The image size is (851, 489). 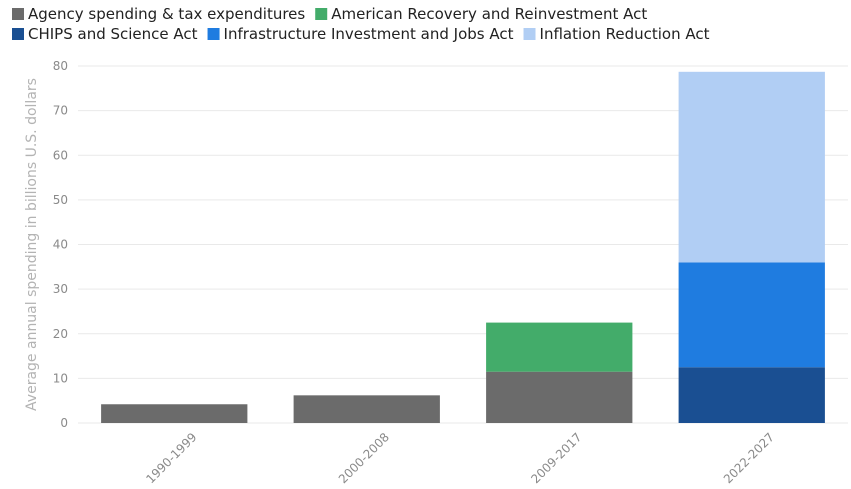 I want to click on y-tick-label: 80, so click(x=60, y=66).